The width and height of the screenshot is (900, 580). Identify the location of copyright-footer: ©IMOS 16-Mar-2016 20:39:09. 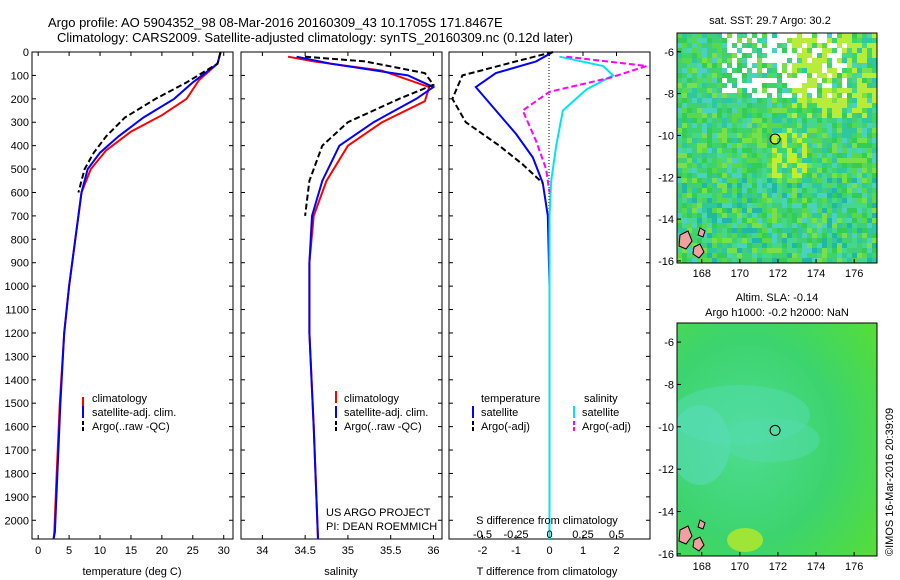
(890, 482).